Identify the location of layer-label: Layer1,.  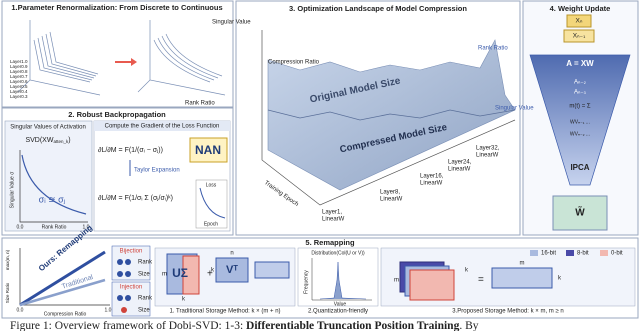
(332, 213).